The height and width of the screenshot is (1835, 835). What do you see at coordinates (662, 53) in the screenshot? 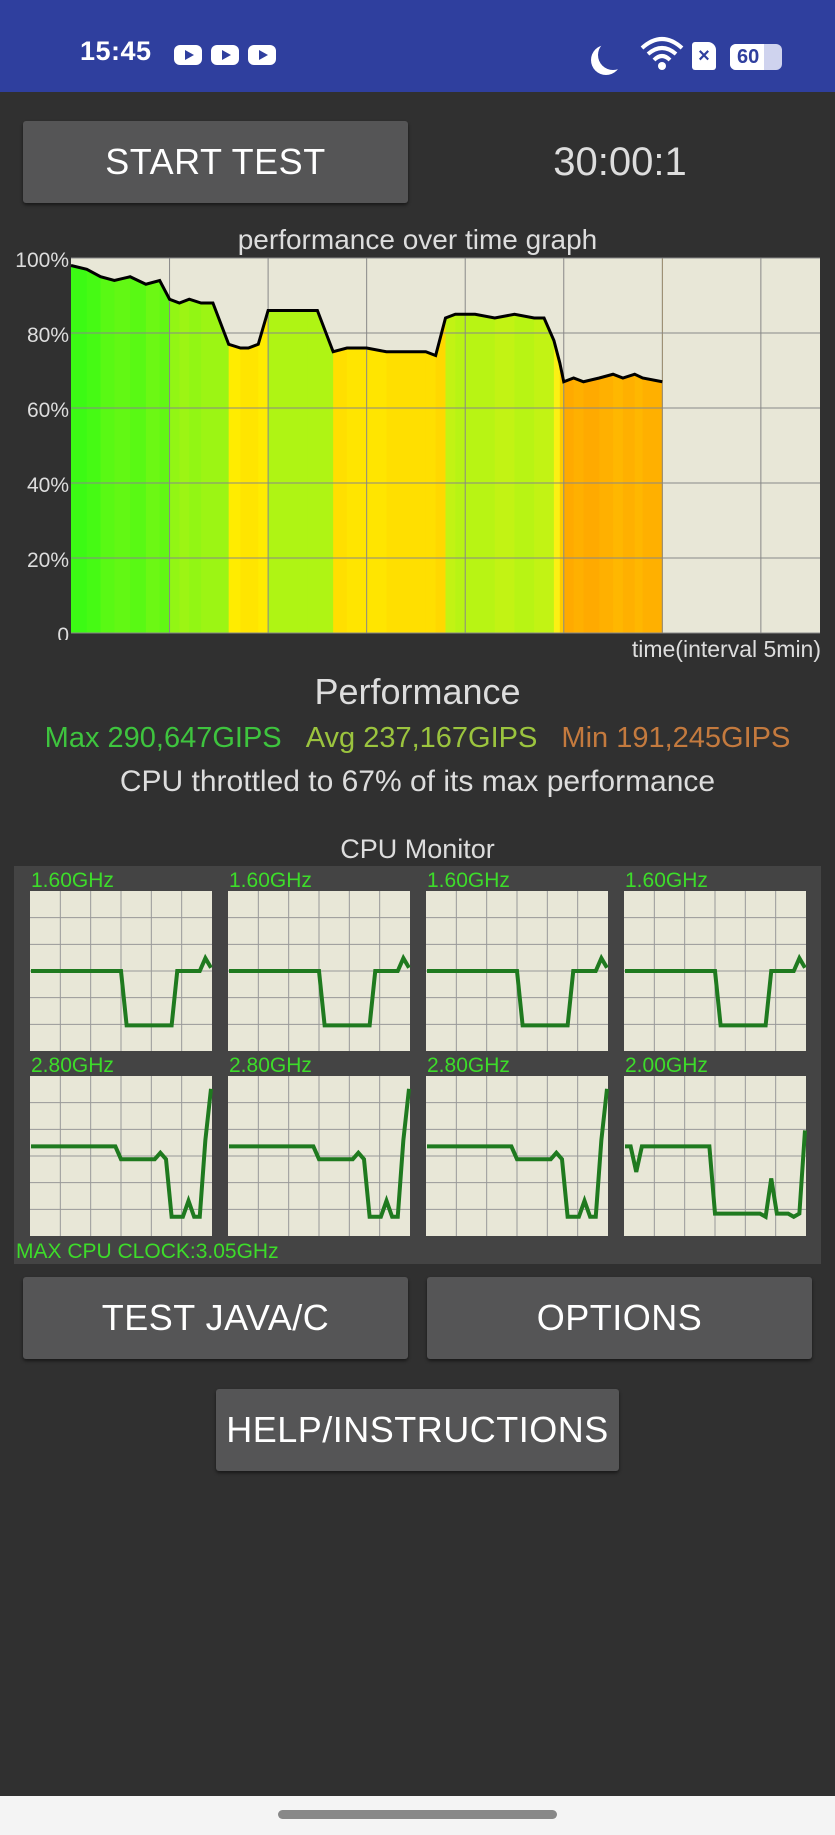
I see `wifi-icon` at bounding box center [662, 53].